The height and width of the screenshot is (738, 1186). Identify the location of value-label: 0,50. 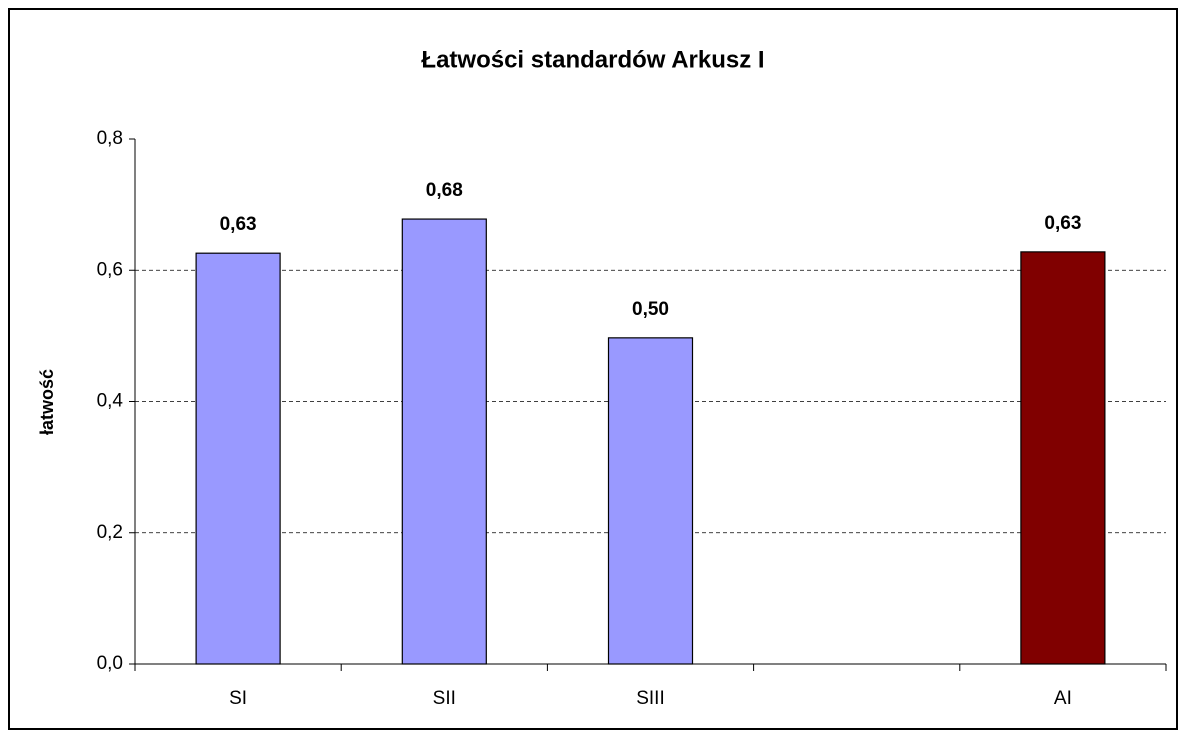
(650, 309).